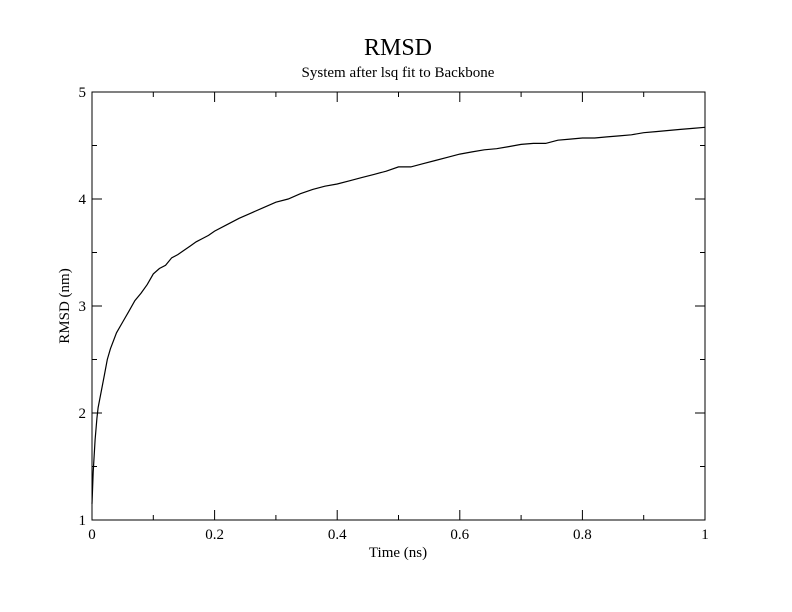 This screenshot has width=792, height=612. I want to click on x-tick-label: 0.2, so click(214, 535).